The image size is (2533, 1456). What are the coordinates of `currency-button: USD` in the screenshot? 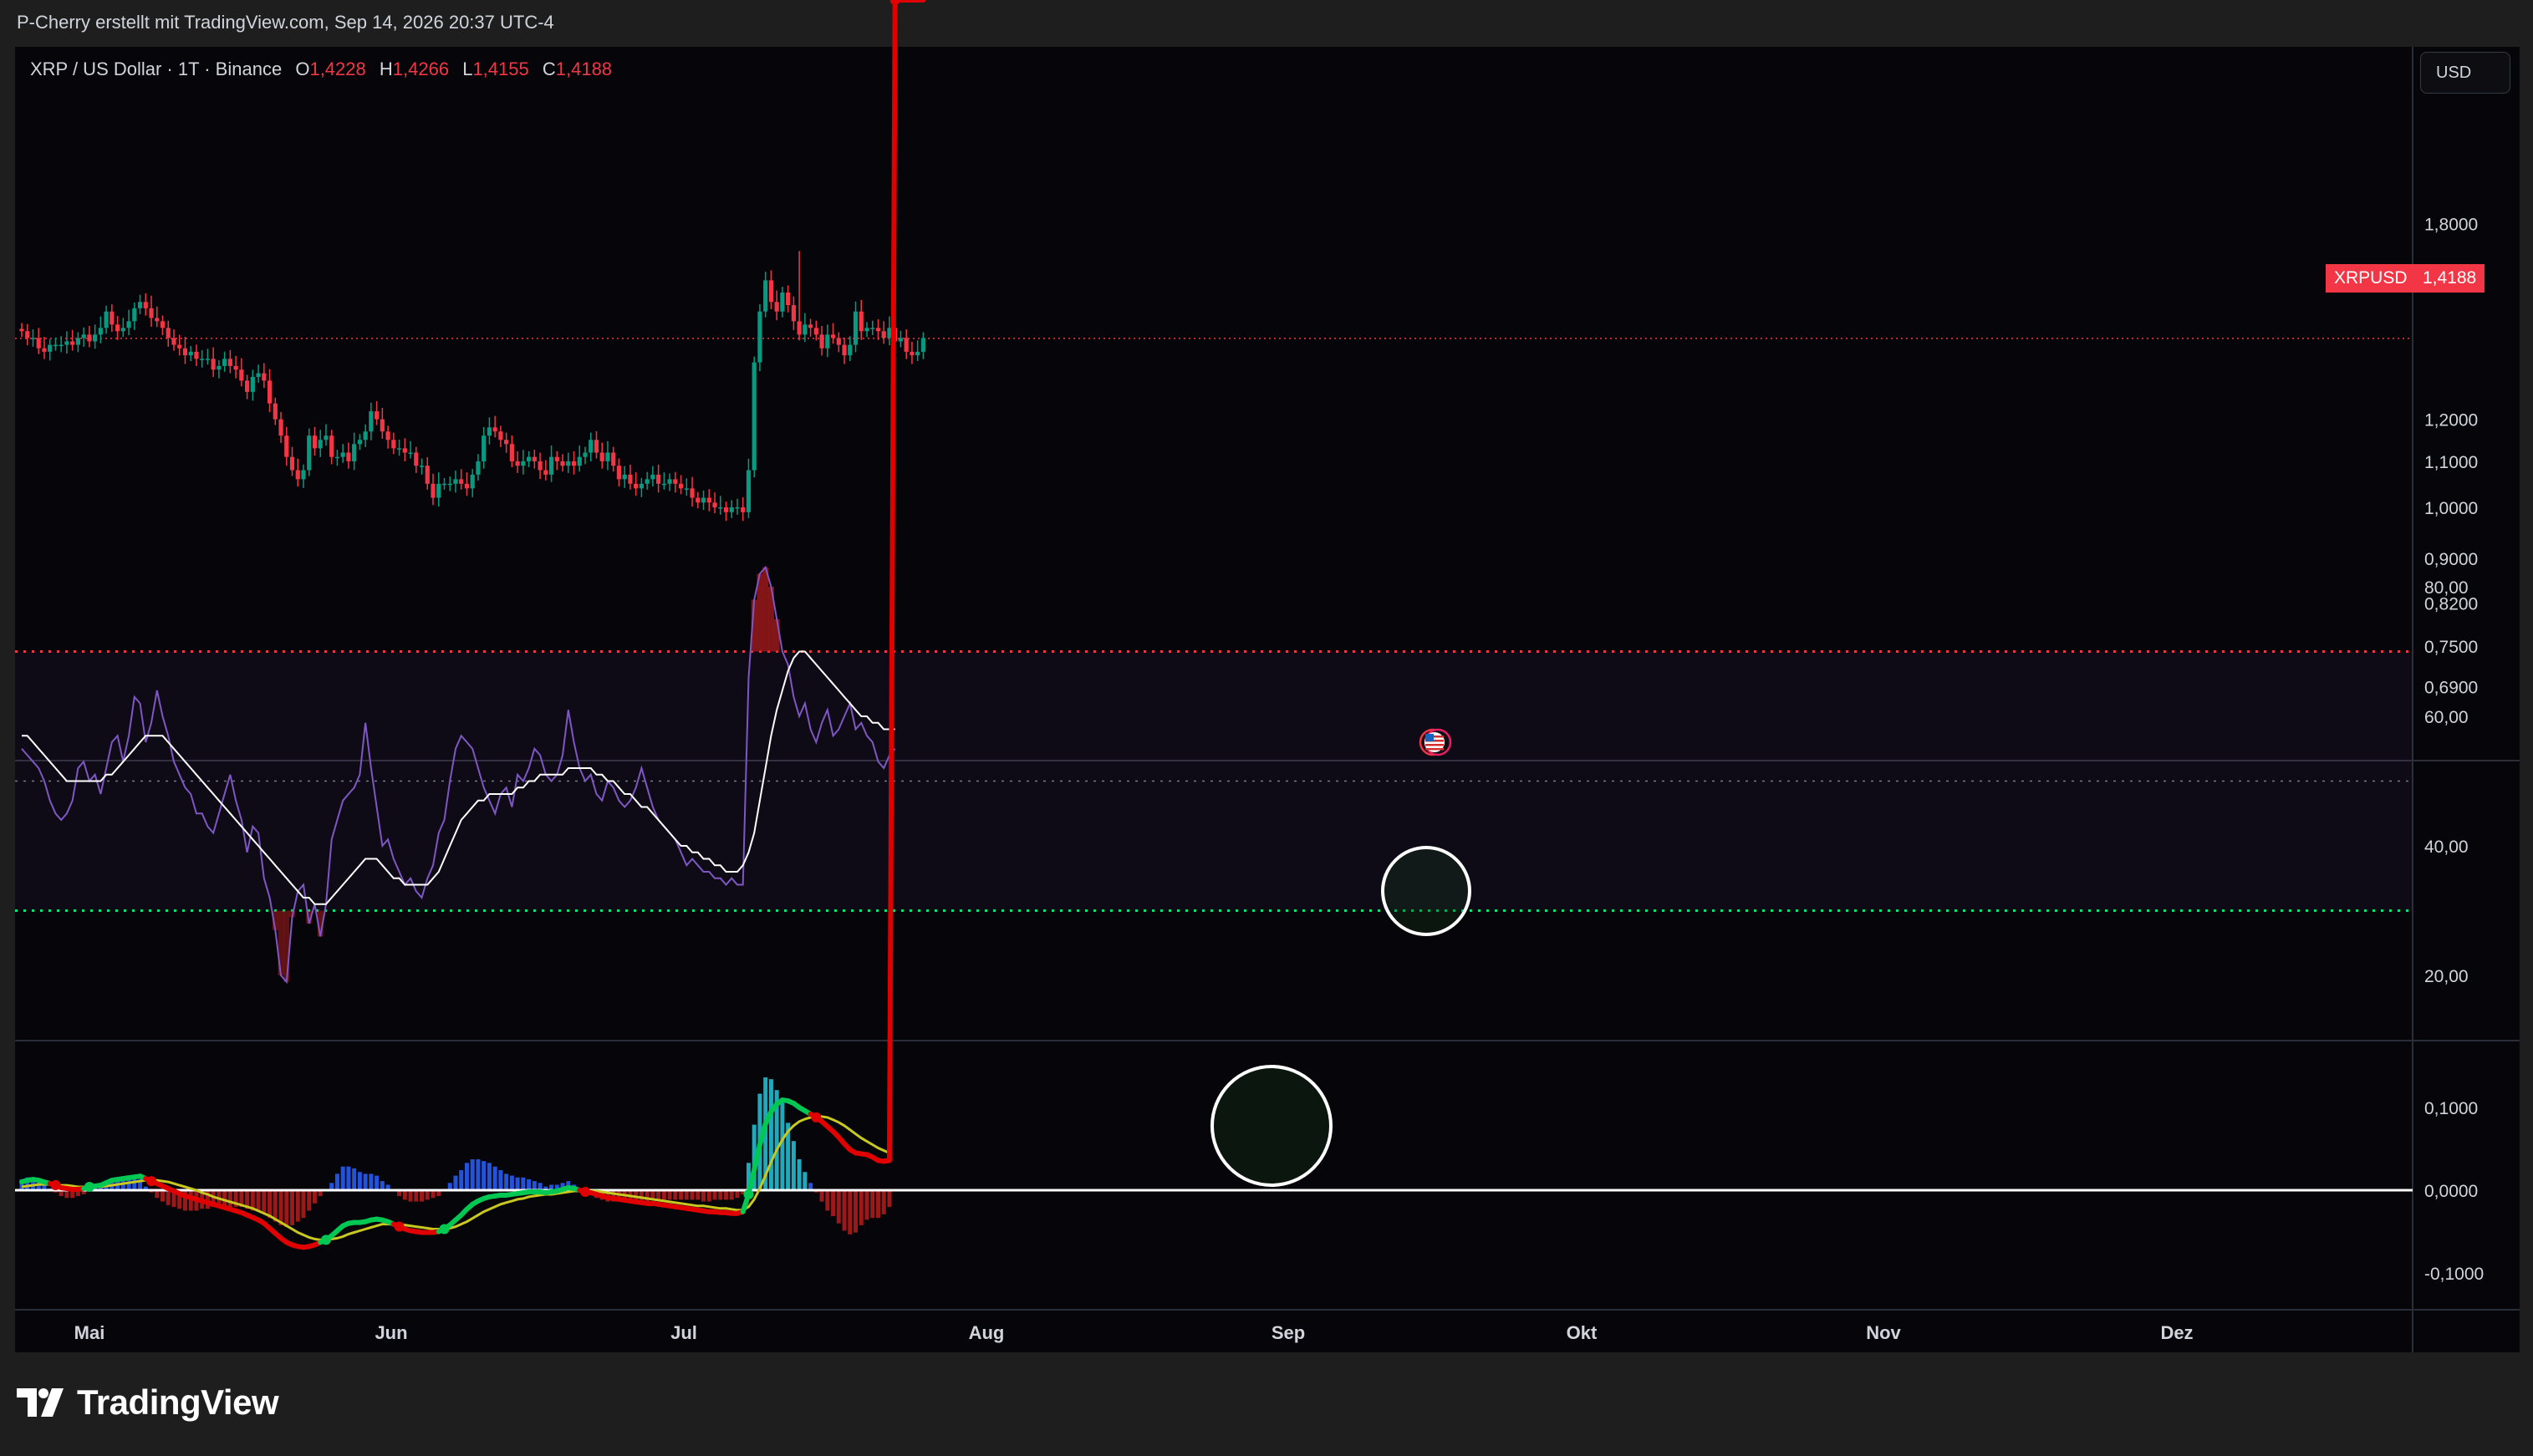 It's located at (2465, 73).